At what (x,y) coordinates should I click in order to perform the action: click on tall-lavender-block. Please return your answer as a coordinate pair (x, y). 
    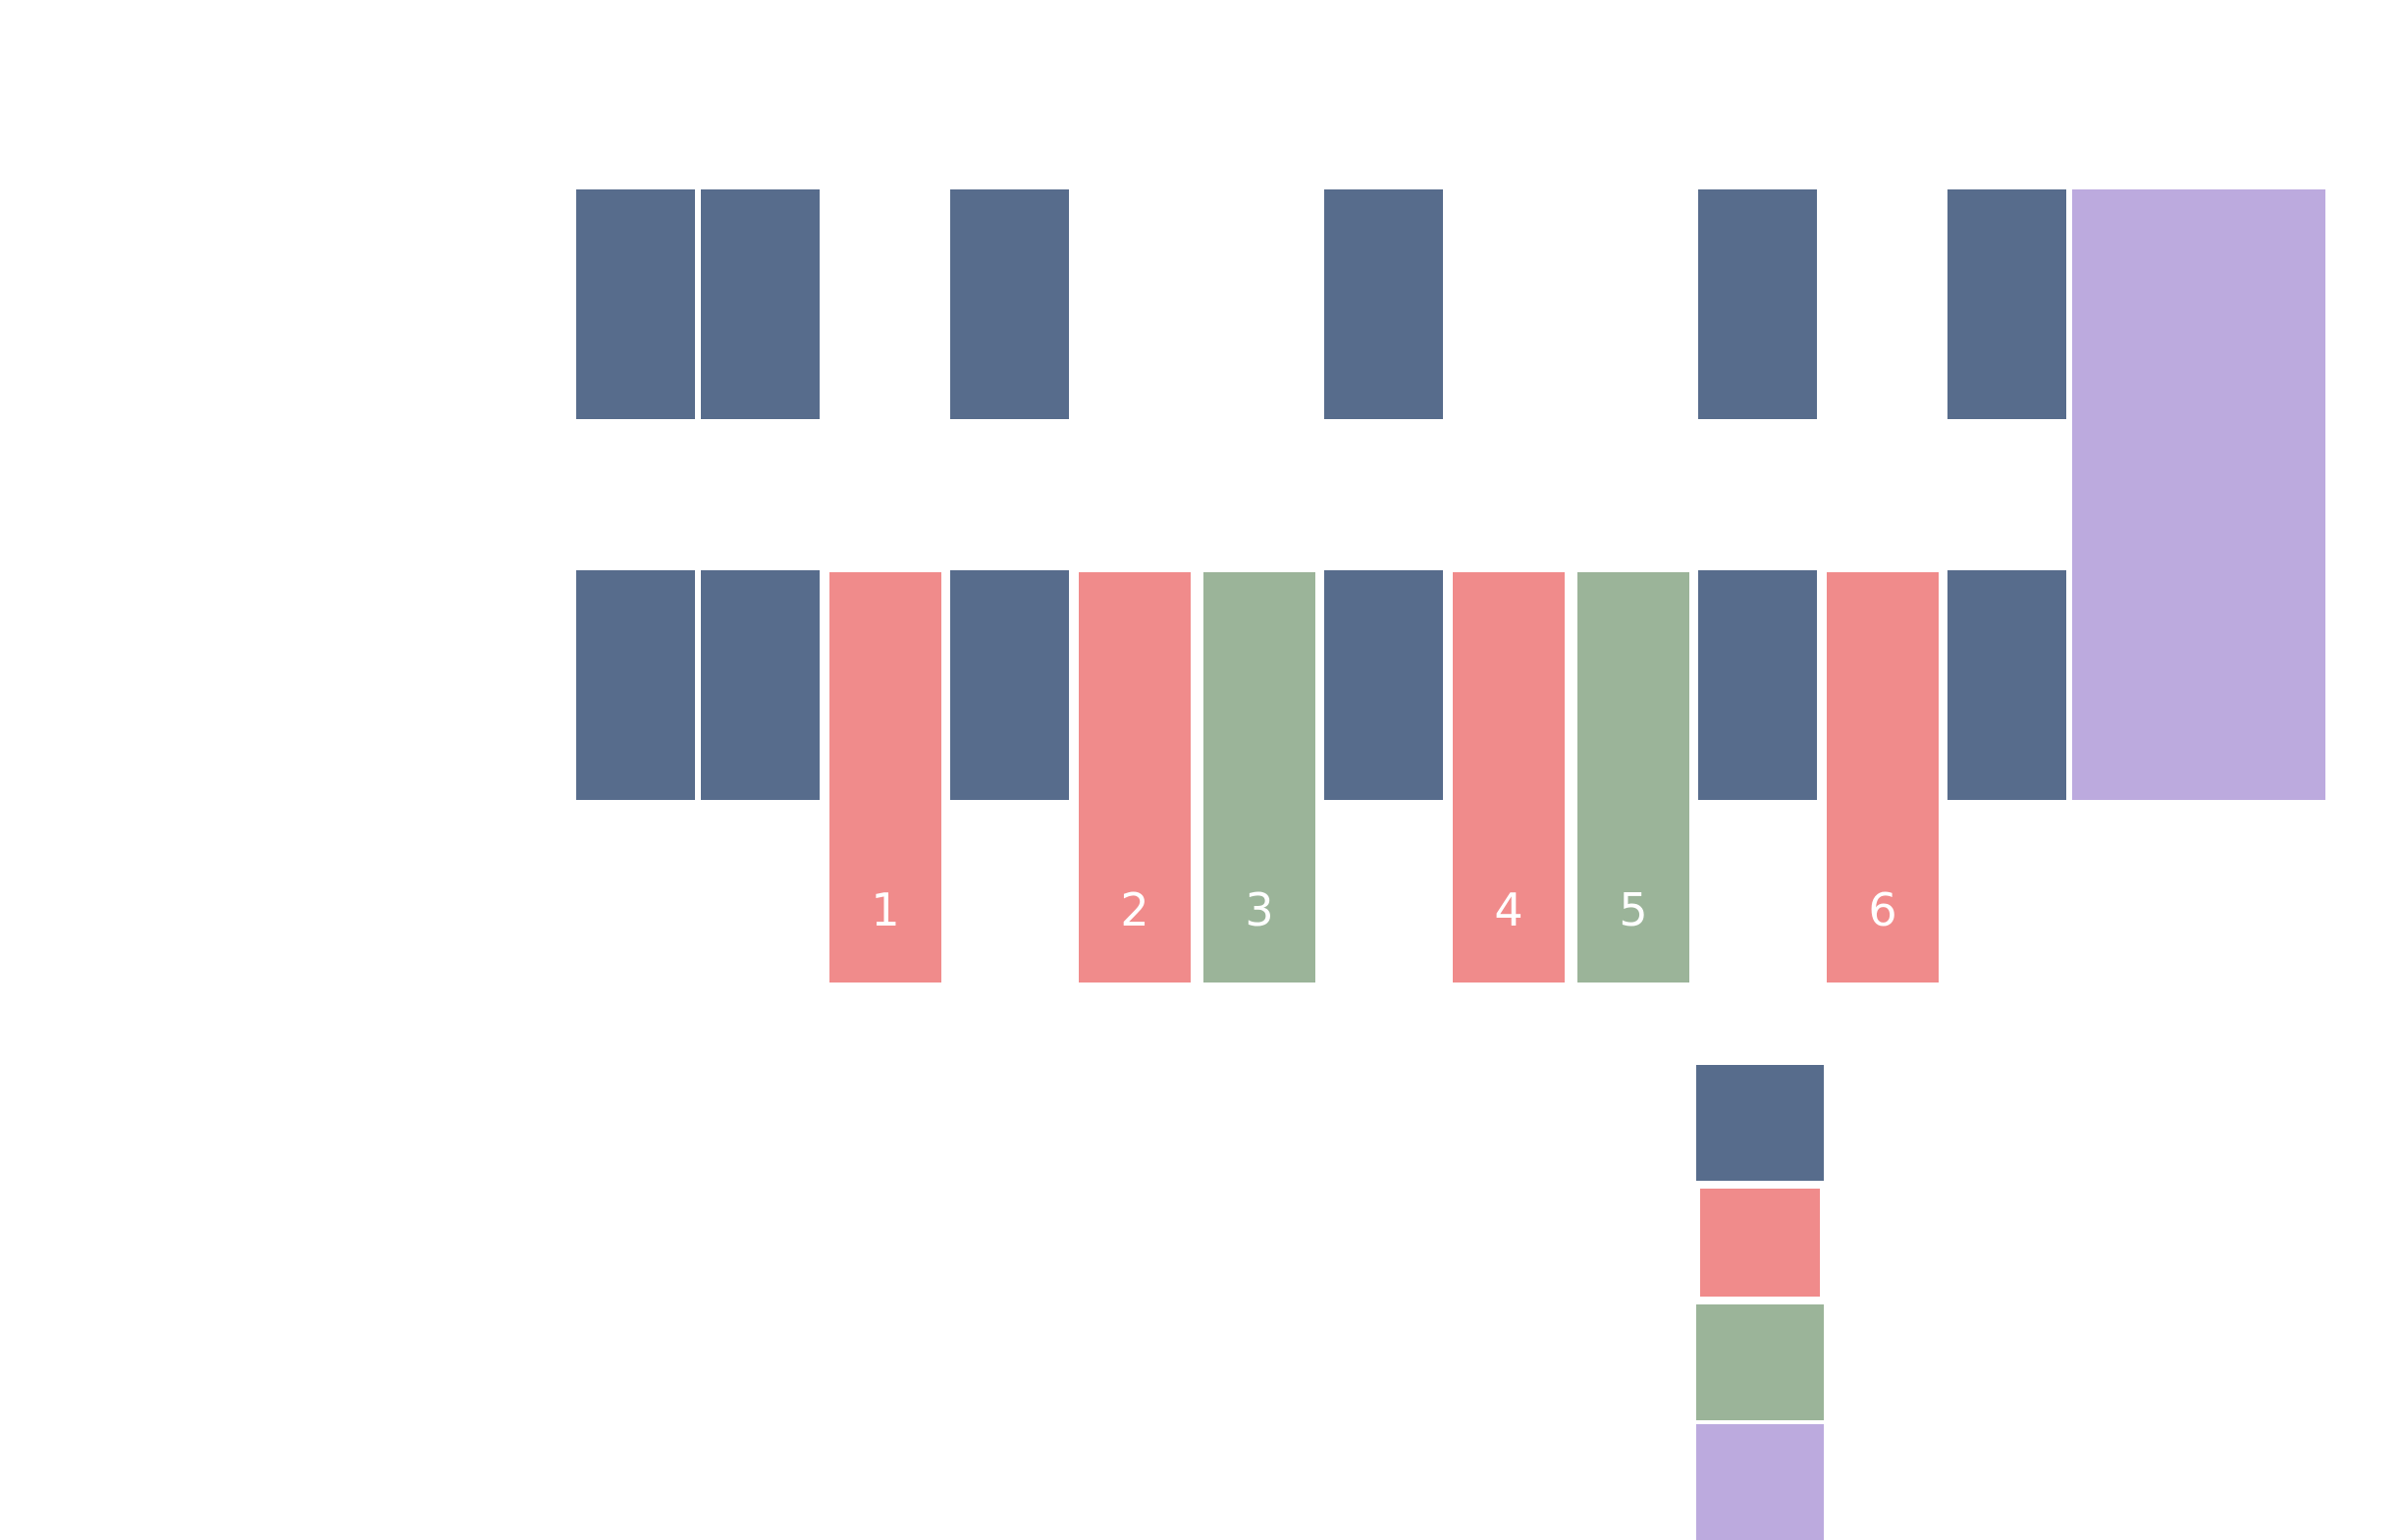
    Looking at the image, I should click on (2198, 495).